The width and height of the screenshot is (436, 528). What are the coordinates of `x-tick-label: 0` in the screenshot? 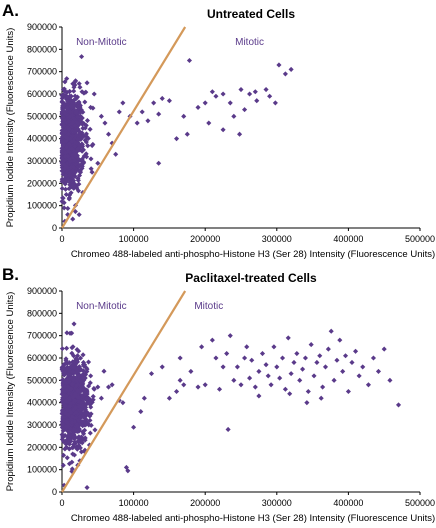 It's located at (61, 239).